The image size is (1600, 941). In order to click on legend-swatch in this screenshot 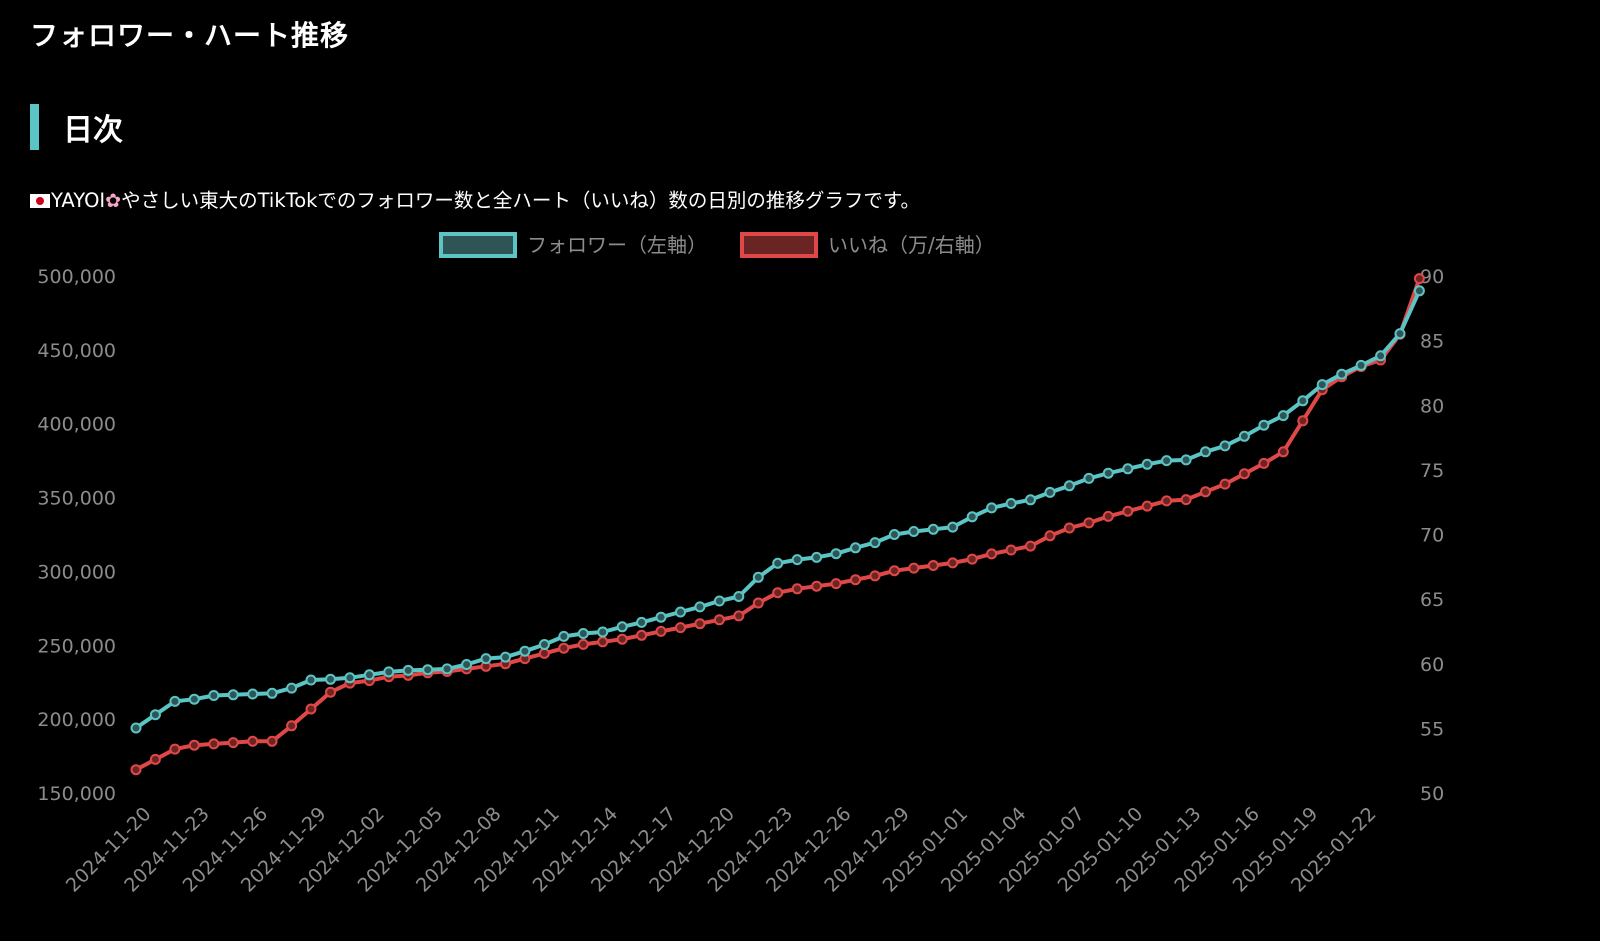, I will do `click(478, 245)`.